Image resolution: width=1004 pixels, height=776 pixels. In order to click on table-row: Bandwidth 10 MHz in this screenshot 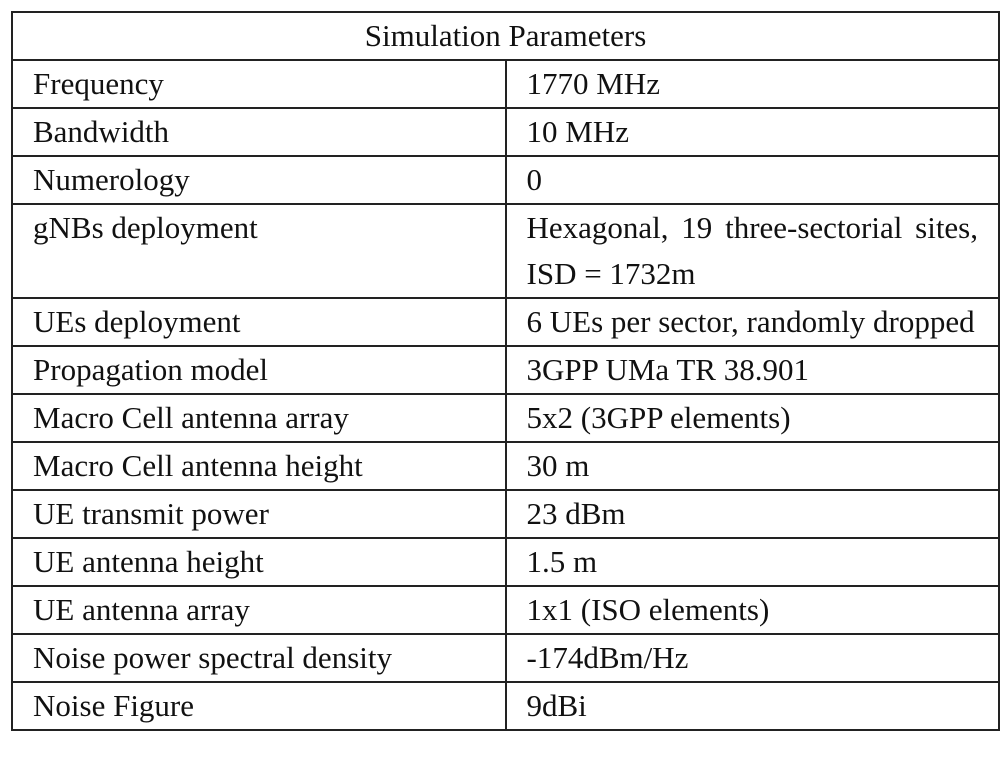, I will do `click(505, 132)`.